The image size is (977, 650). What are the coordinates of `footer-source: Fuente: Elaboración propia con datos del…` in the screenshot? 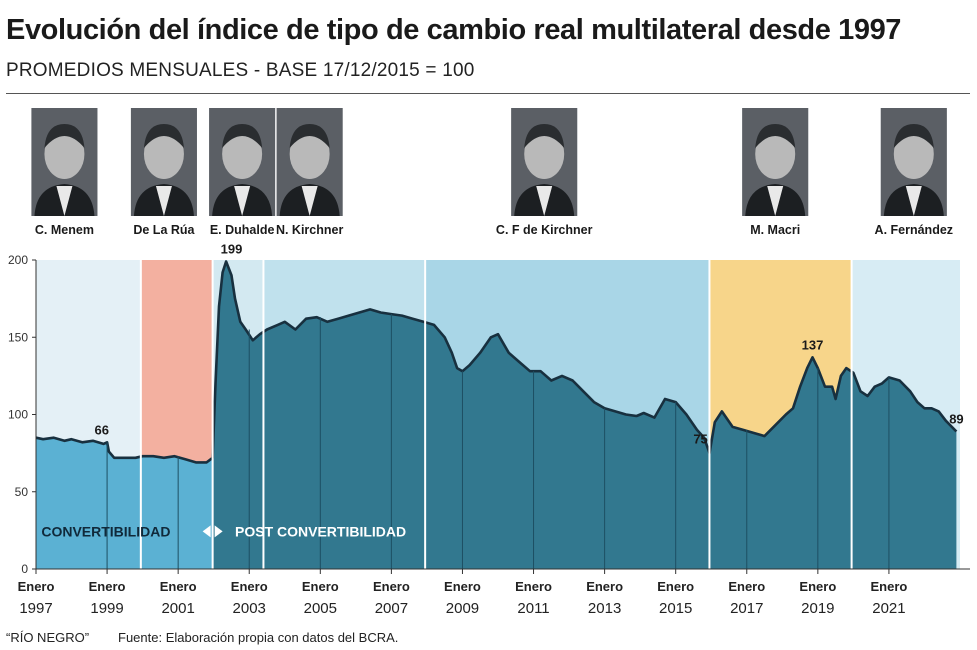 It's located at (258, 637).